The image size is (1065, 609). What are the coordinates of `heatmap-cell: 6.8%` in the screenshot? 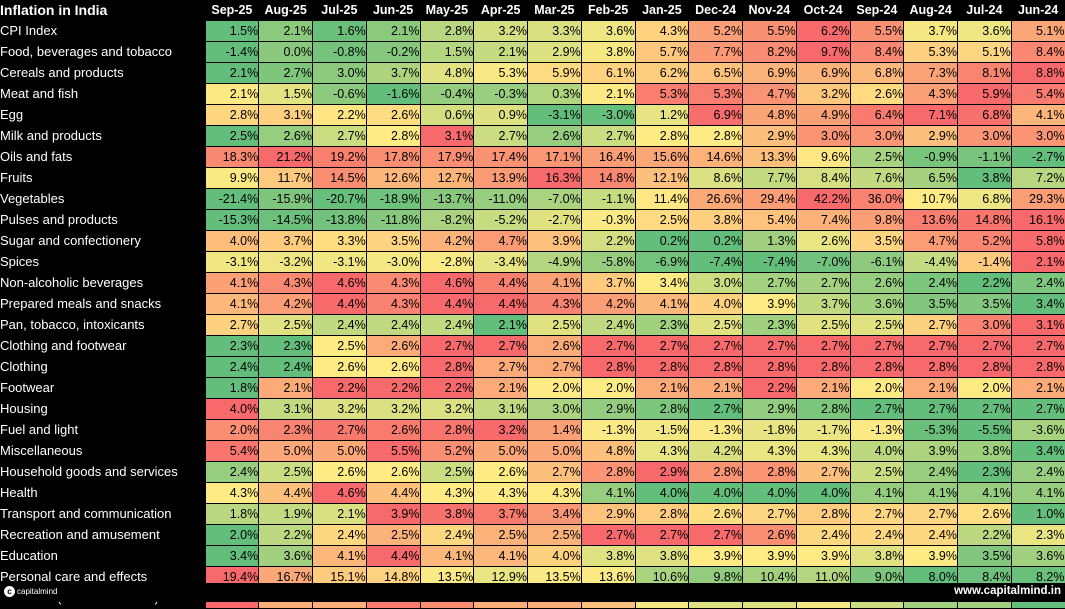 It's located at (984, 115).